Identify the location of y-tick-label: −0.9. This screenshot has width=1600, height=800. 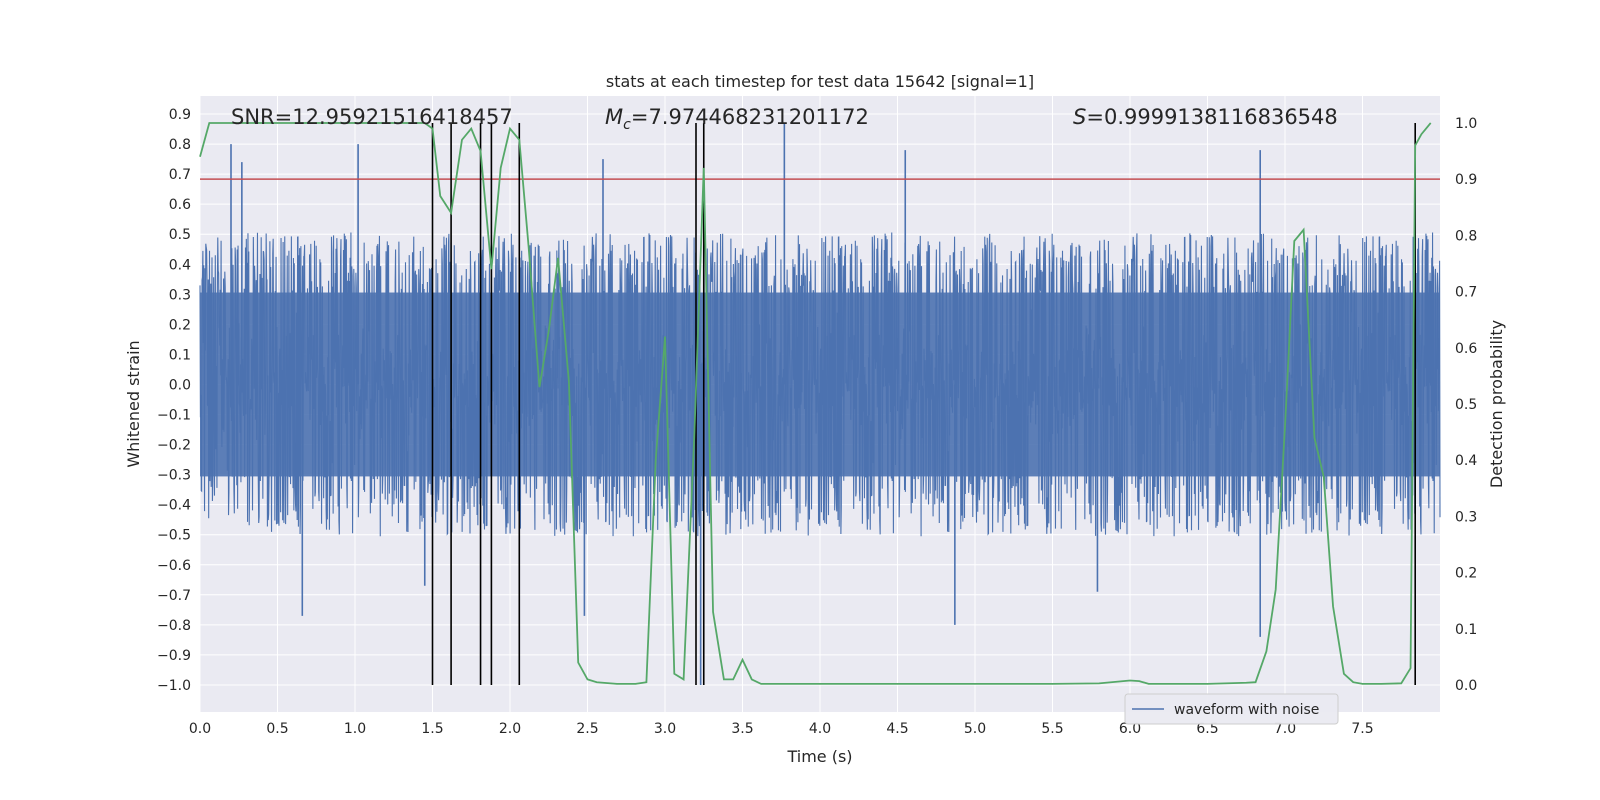
(174, 656).